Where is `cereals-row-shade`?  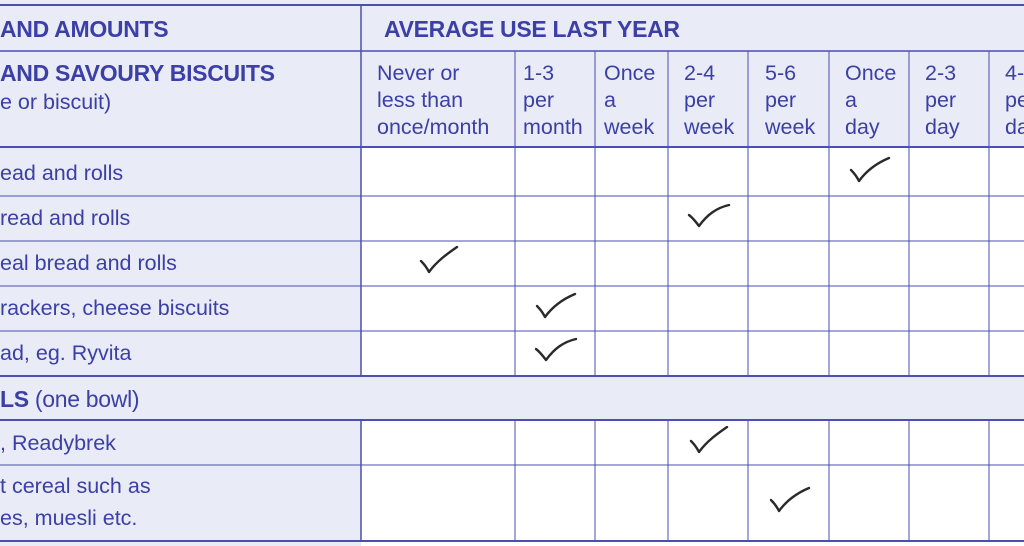
cereals-row-shade is located at coordinates (512, 398).